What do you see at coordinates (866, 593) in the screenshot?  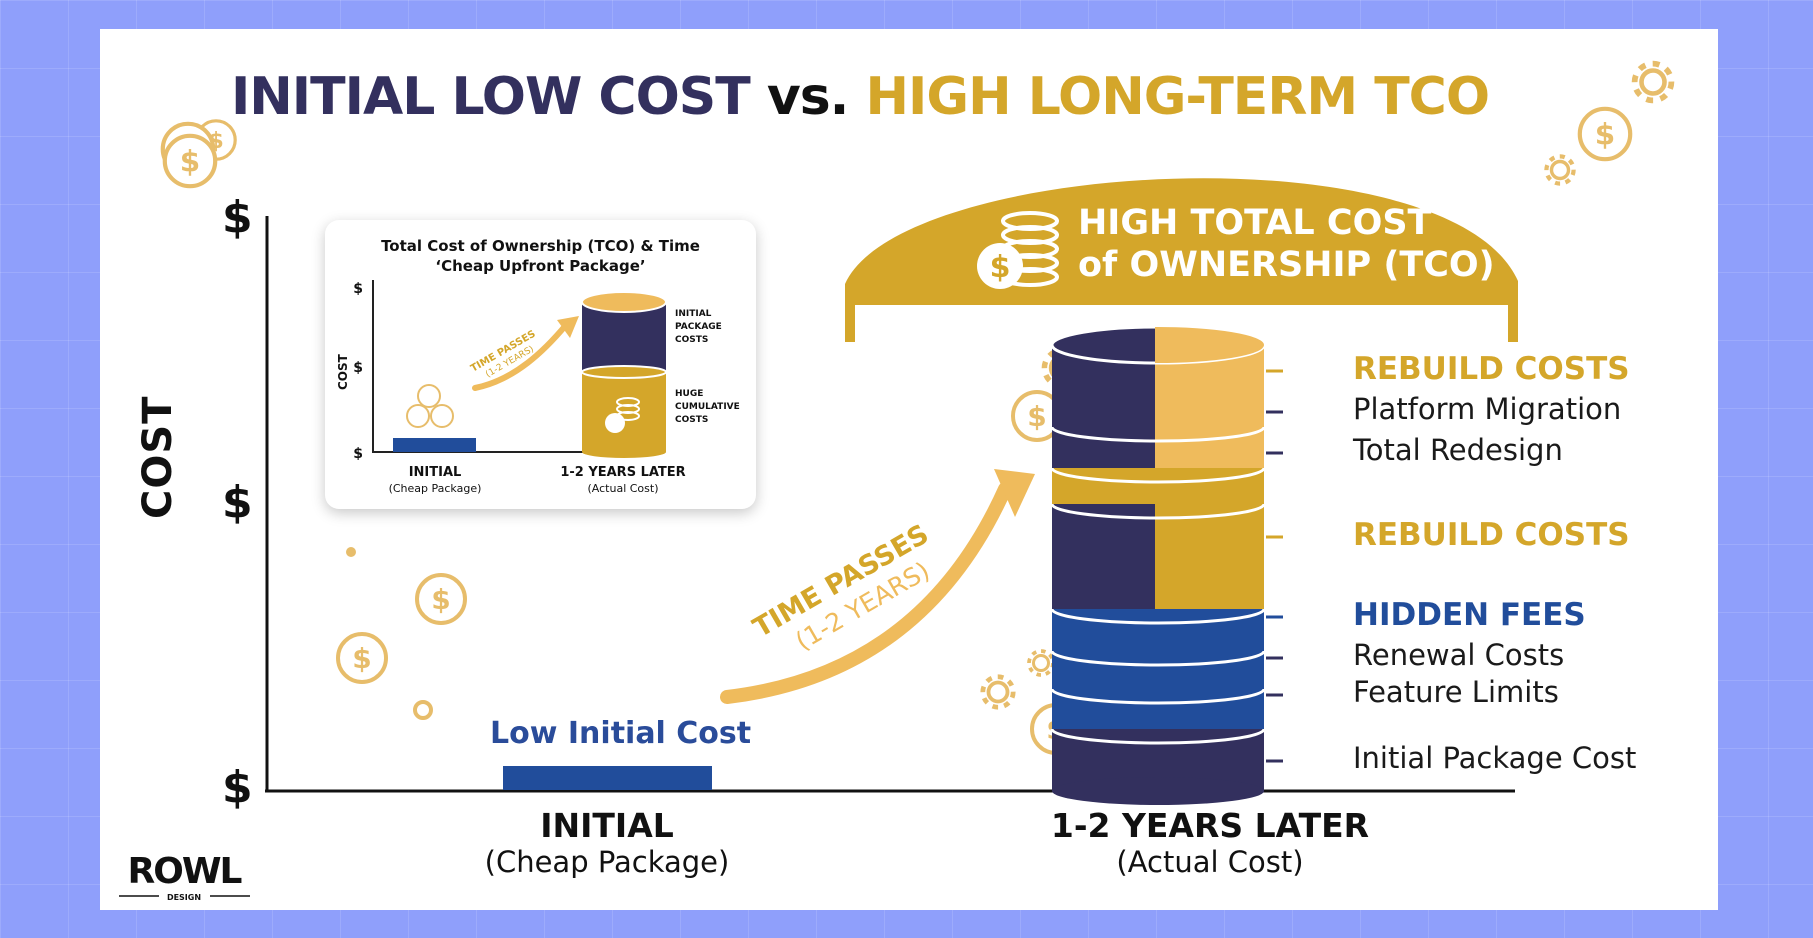 I see `arrow-shaft` at bounding box center [866, 593].